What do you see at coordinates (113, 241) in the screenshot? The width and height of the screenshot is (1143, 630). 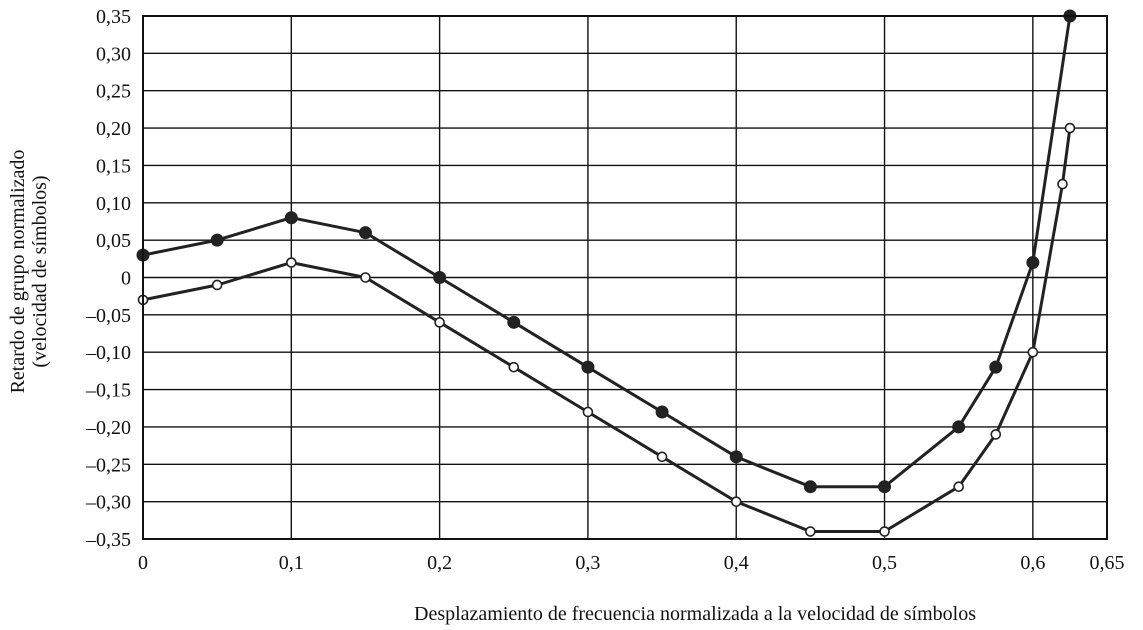 I see `y-tick-label: 0,05` at bounding box center [113, 241].